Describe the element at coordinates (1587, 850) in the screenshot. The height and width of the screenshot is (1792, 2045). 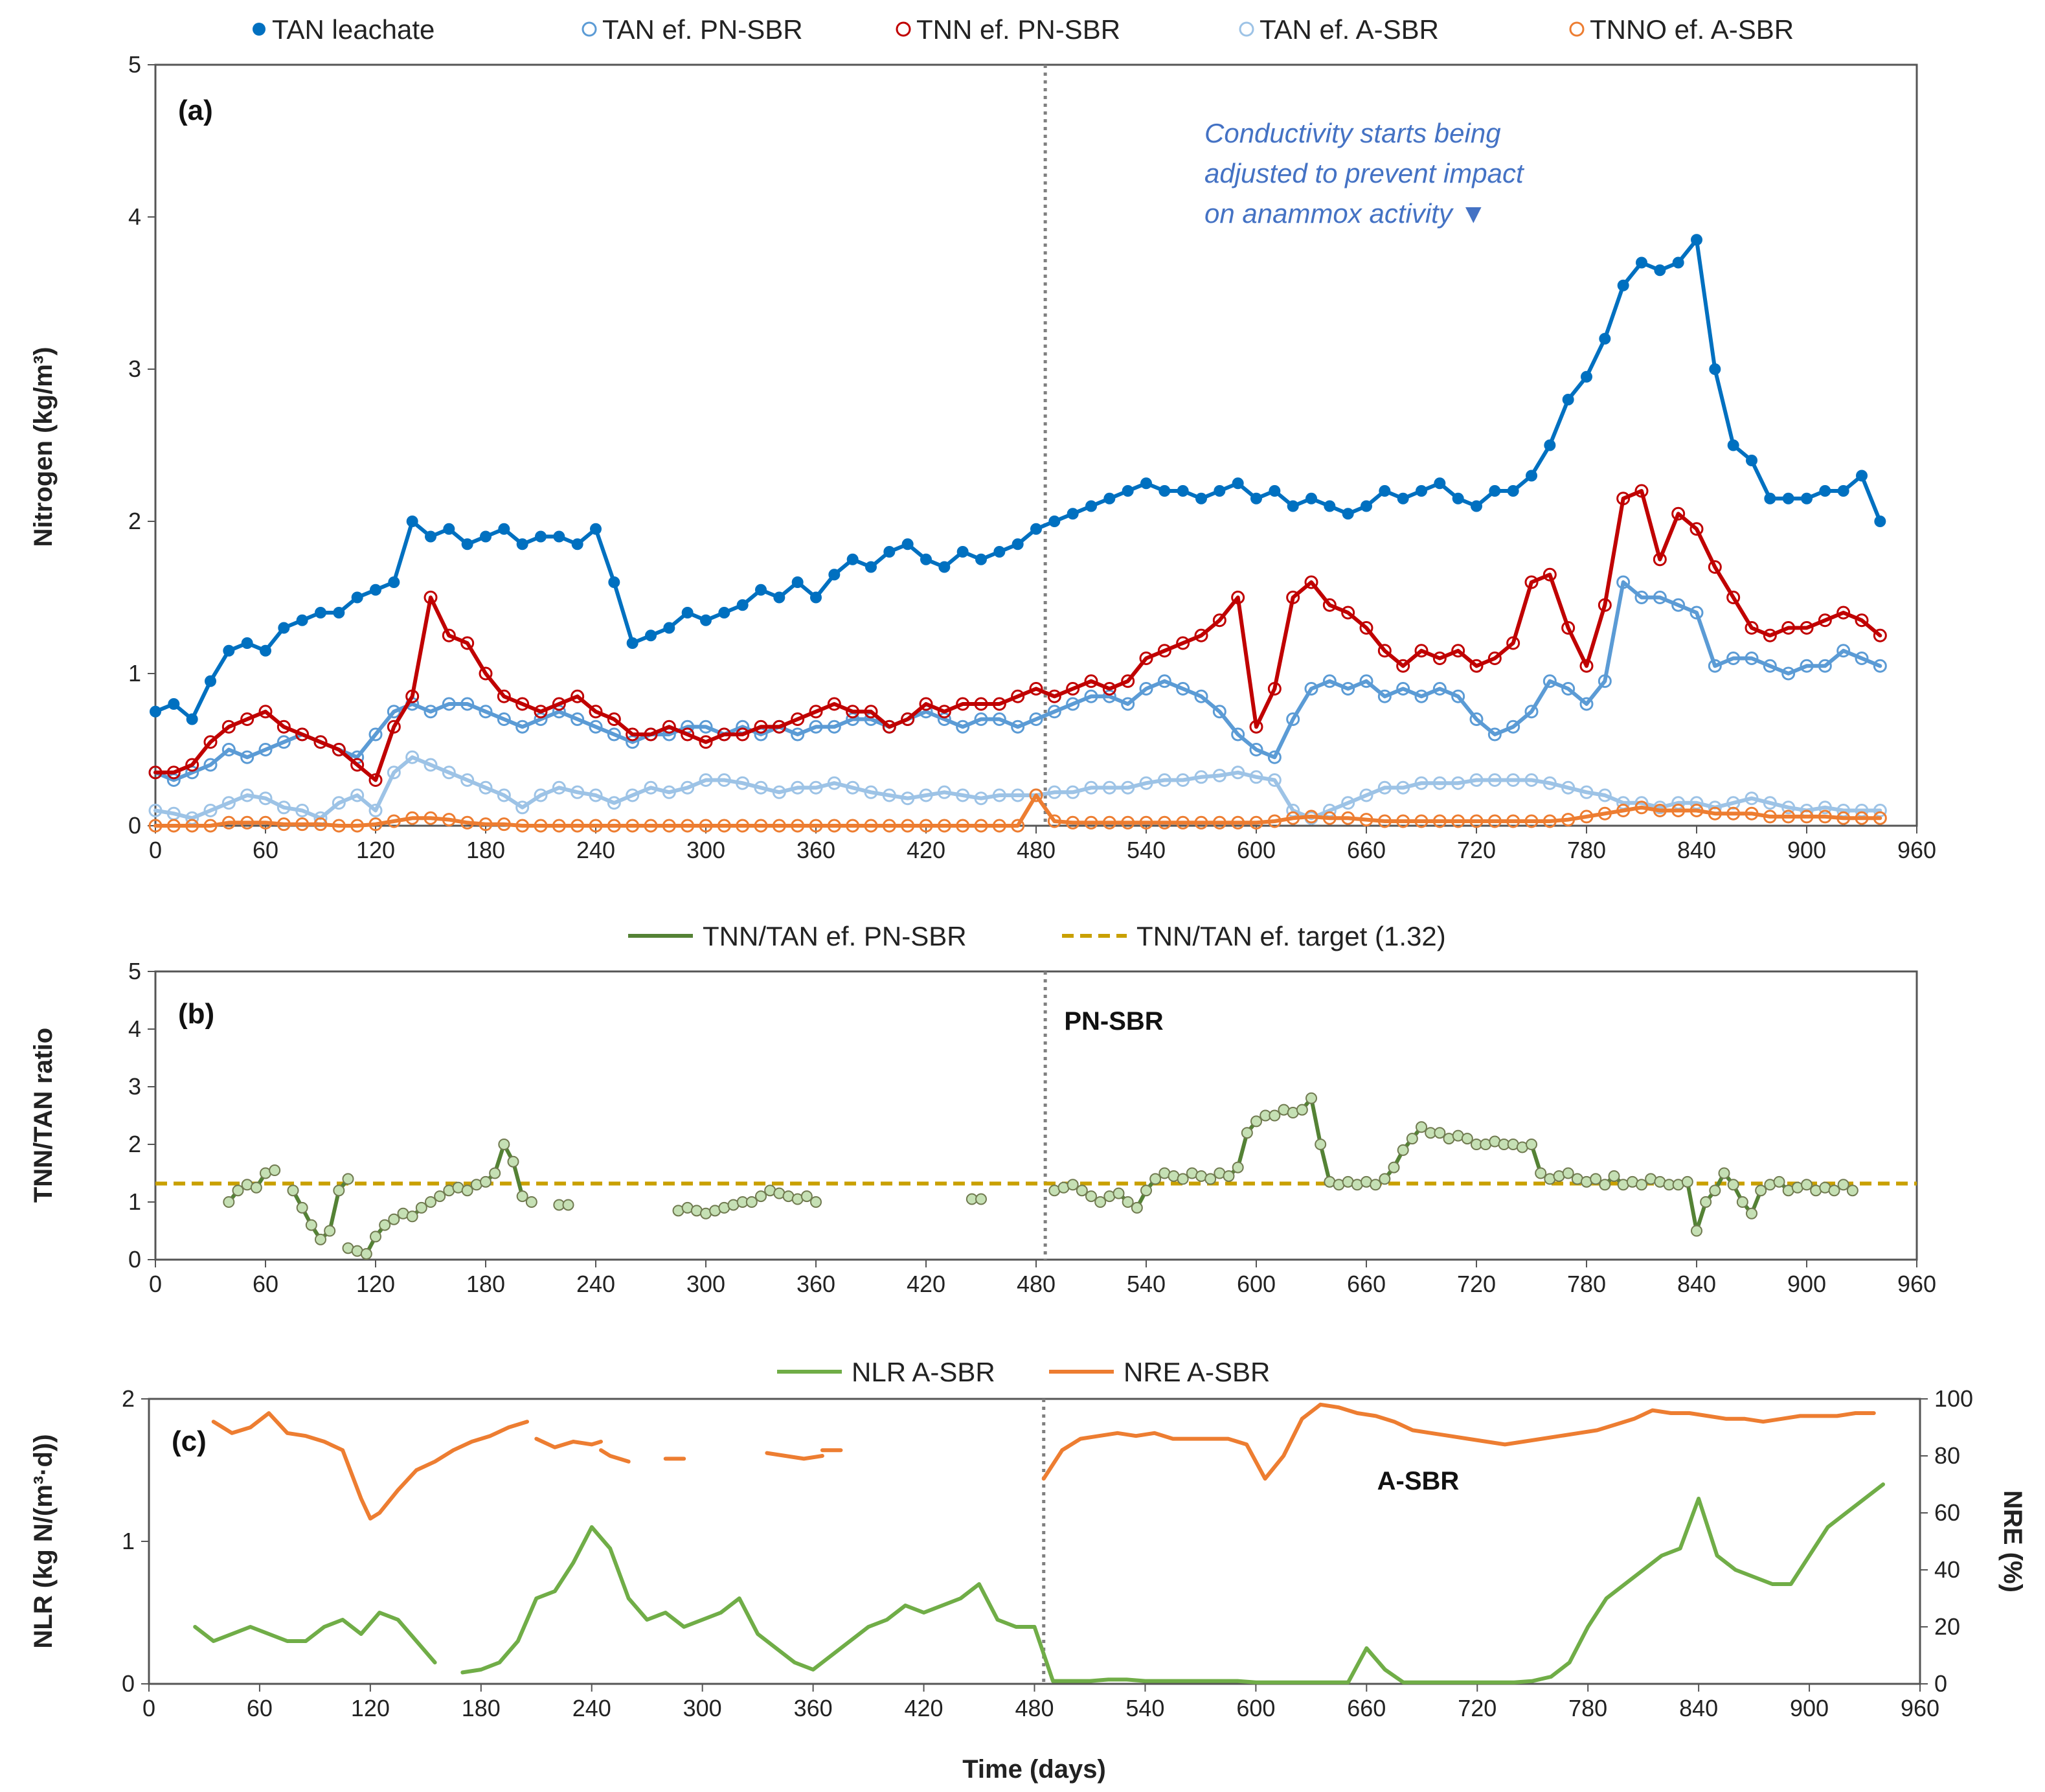
I see `x-tick-label: 780` at that location.